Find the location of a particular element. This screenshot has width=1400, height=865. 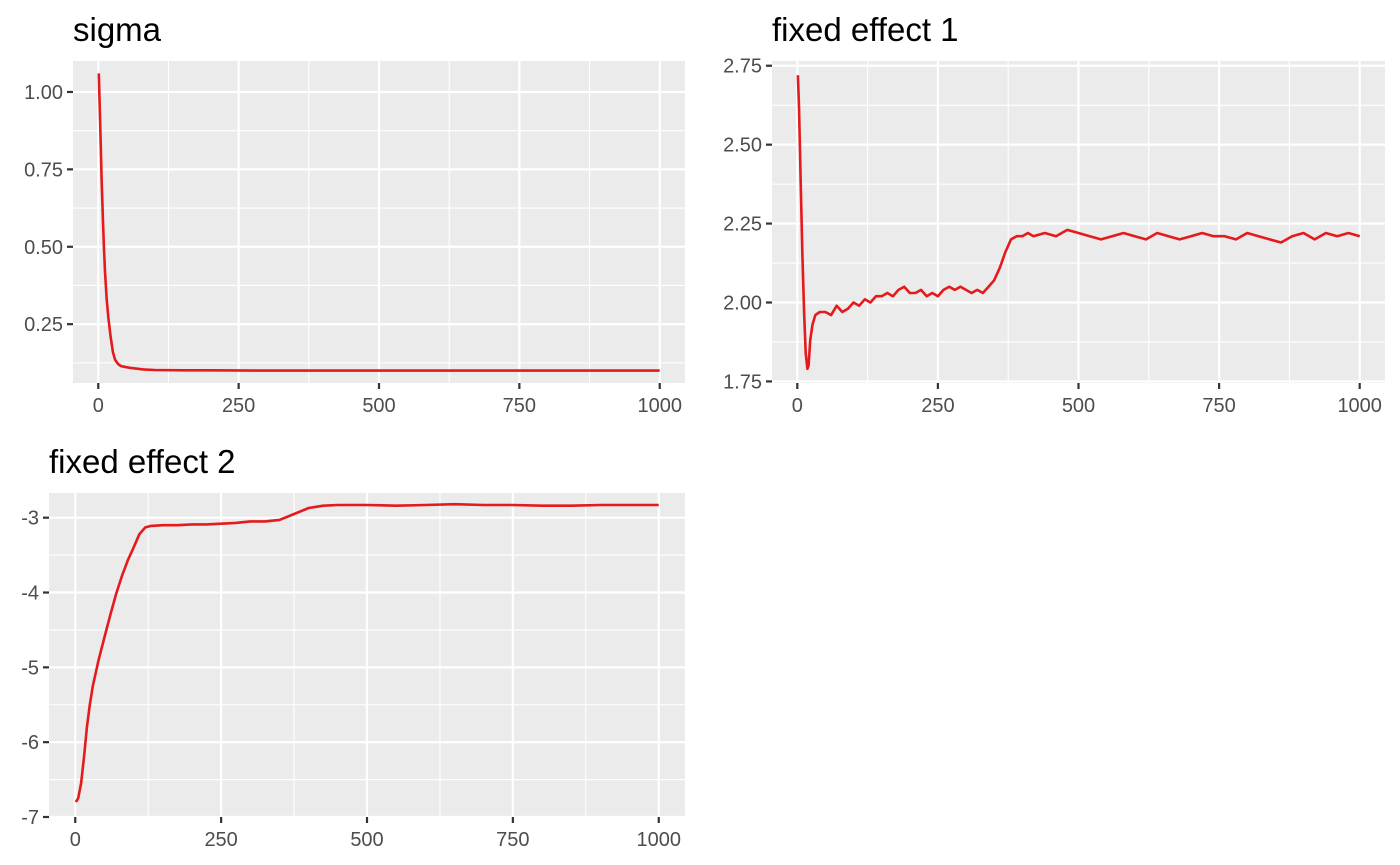

y-tick-label: -6 is located at coordinates (30, 743).